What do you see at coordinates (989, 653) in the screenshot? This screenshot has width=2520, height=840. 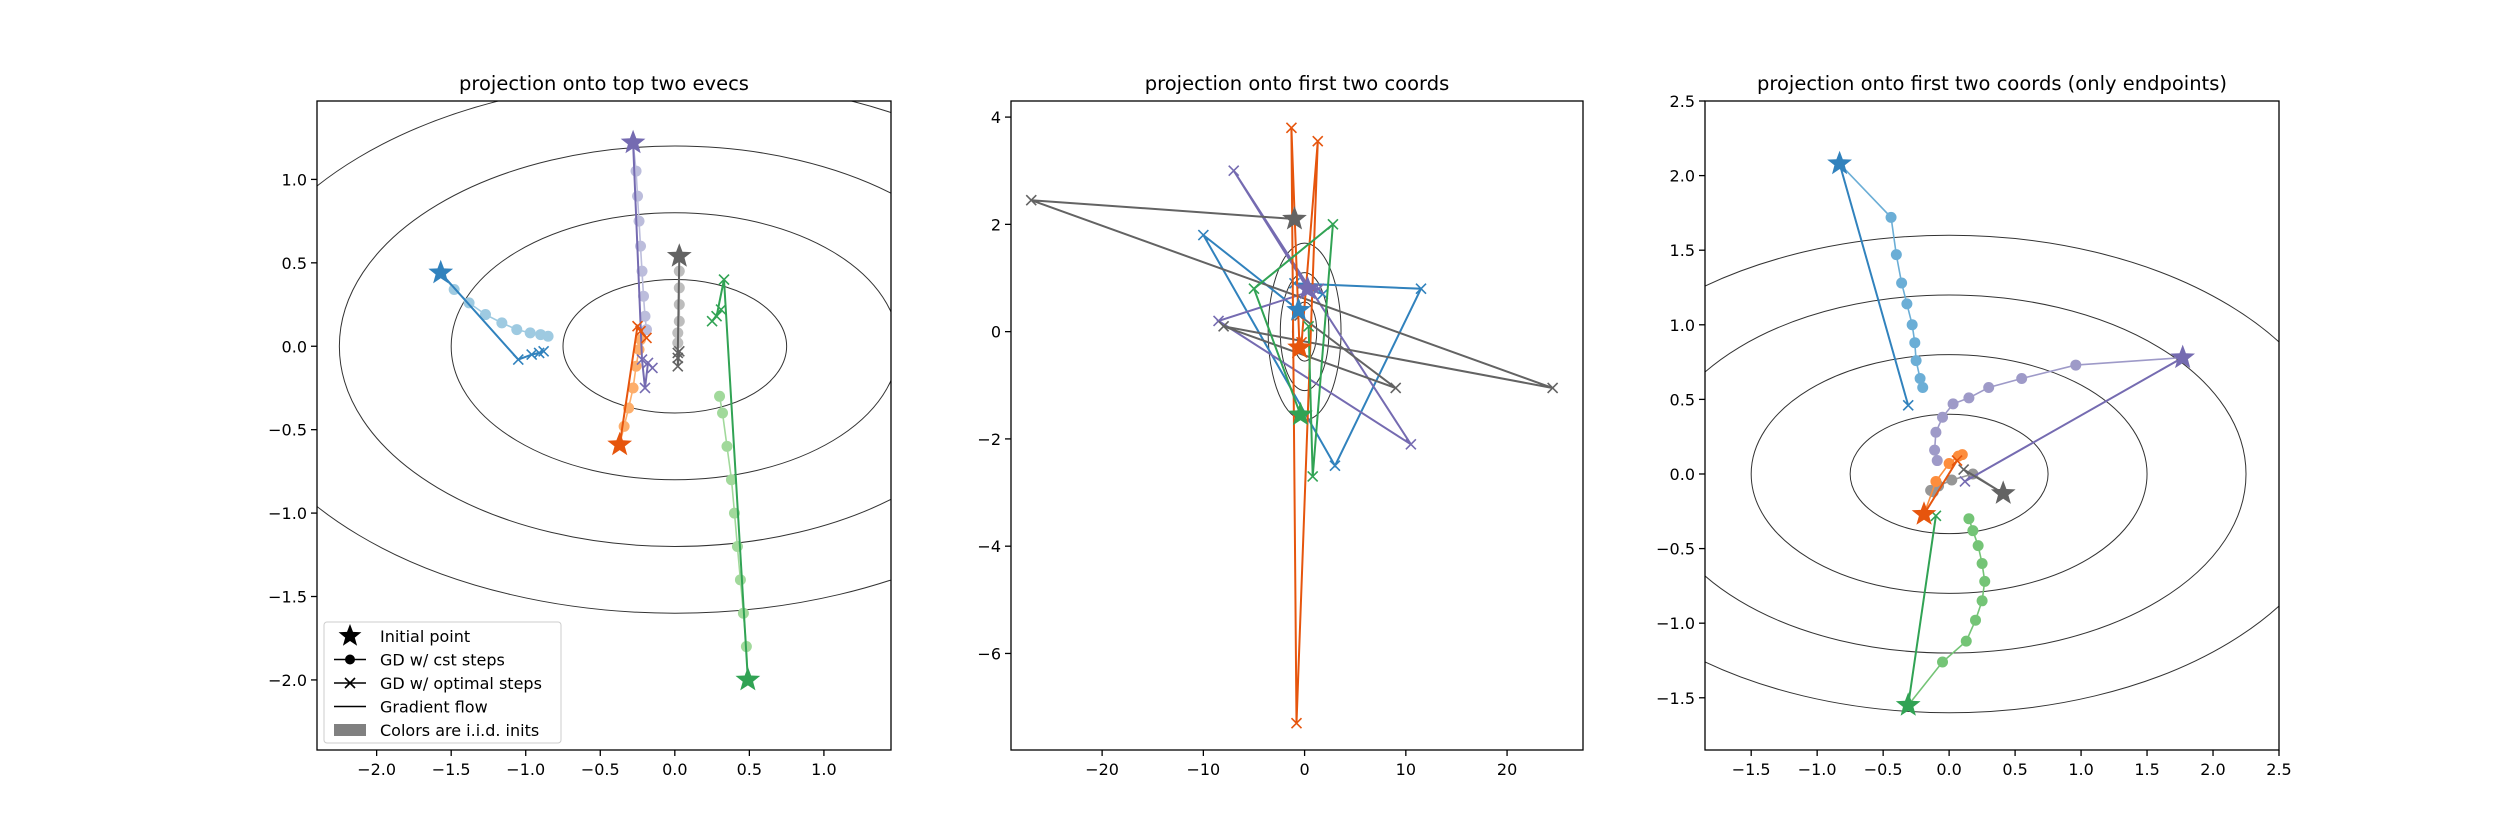 I see `y-tick-label: −6` at bounding box center [989, 653].